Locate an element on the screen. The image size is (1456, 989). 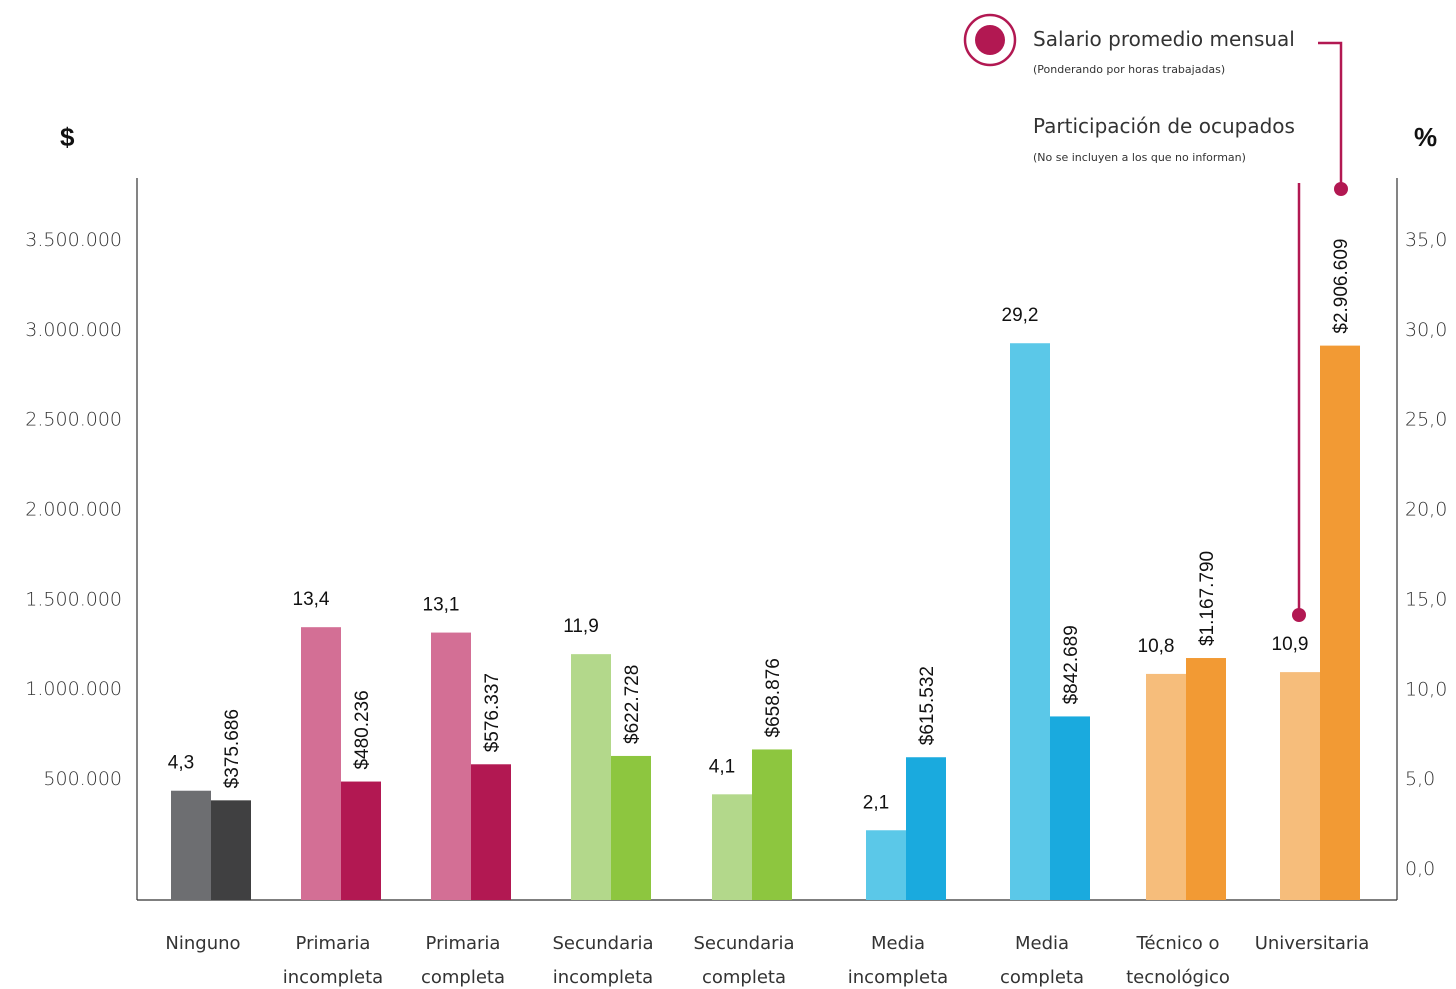
right-axis-unit: % is located at coordinates (1425, 137).